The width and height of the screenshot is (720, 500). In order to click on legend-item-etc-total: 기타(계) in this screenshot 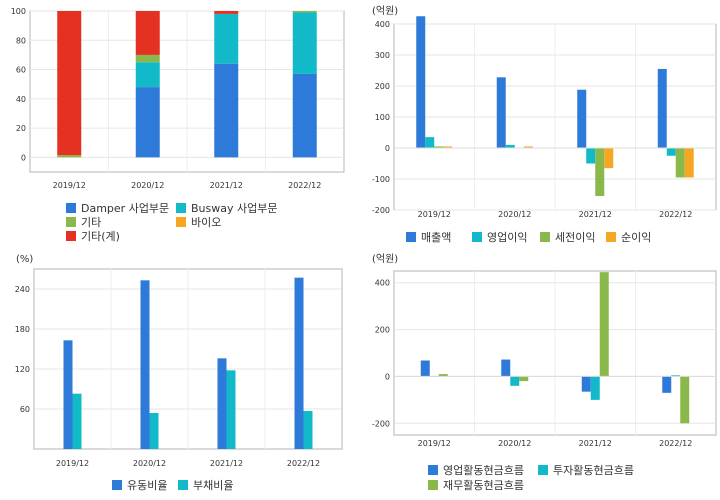, I will do `click(93, 236)`.